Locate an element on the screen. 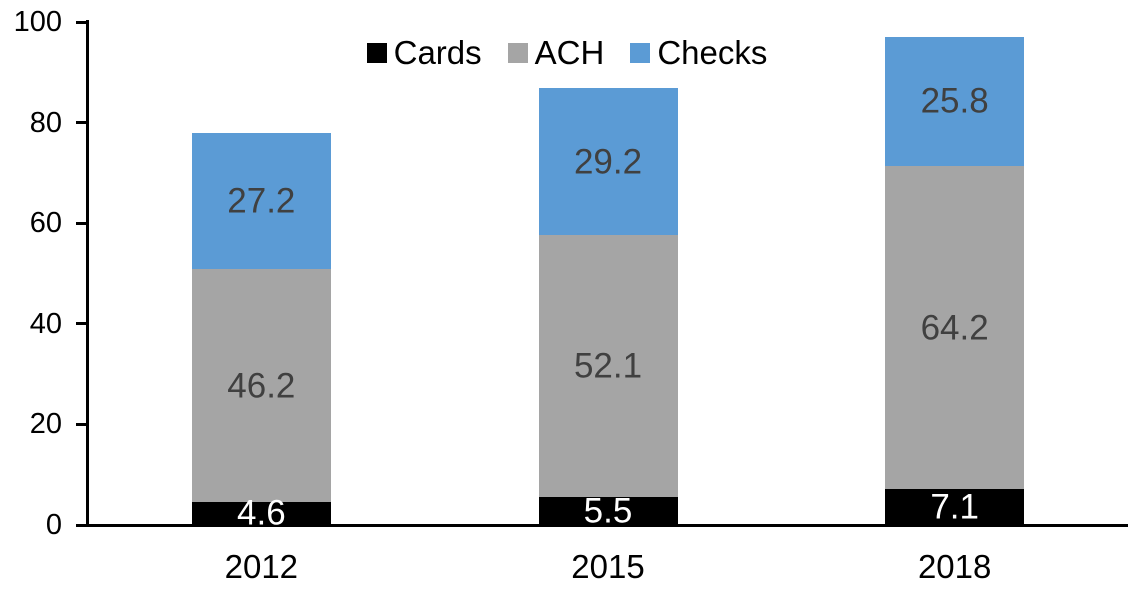 The image size is (1134, 599). legend-swatch-cards-icon is located at coordinates (376, 52).